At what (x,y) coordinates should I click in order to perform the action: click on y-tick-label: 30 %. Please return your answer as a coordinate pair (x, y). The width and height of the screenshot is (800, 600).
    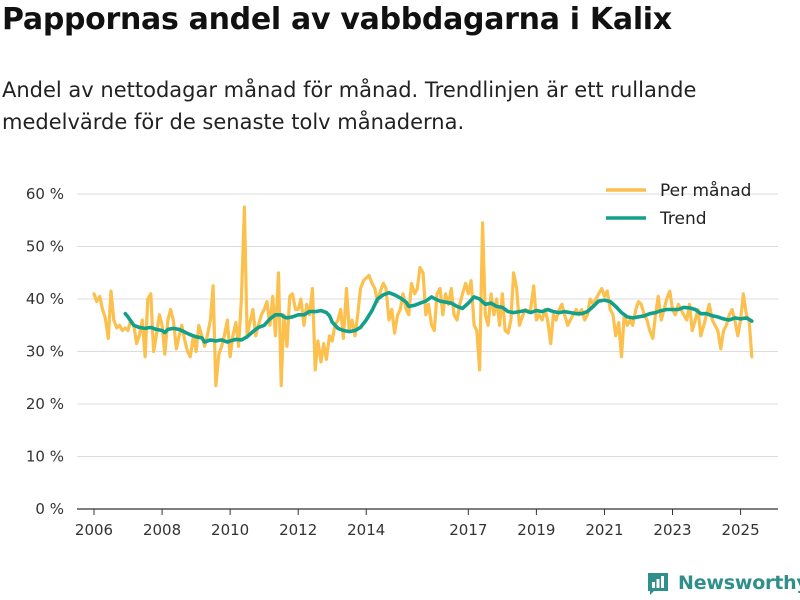
    Looking at the image, I should click on (45, 352).